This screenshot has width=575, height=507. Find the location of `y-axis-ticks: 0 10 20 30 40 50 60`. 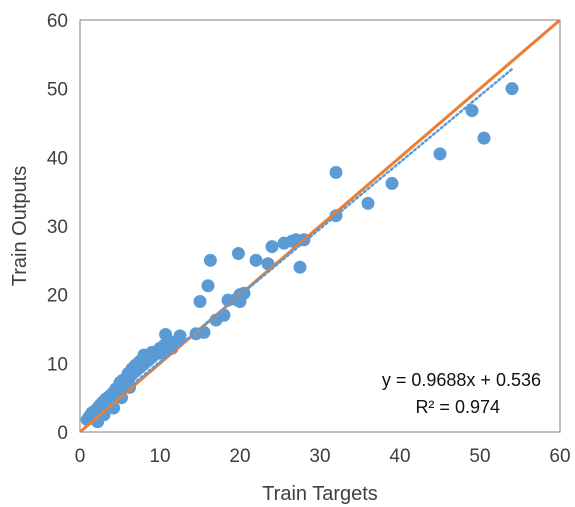

y-axis-ticks: 0 10 20 30 40 50 60 is located at coordinates (57, 227).